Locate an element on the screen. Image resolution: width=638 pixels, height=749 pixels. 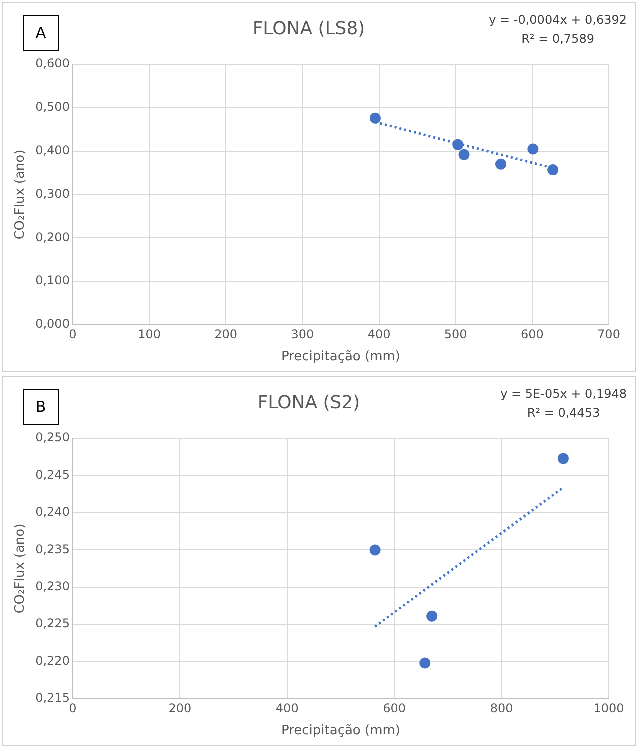
text: A is located at coordinates (41, 33).